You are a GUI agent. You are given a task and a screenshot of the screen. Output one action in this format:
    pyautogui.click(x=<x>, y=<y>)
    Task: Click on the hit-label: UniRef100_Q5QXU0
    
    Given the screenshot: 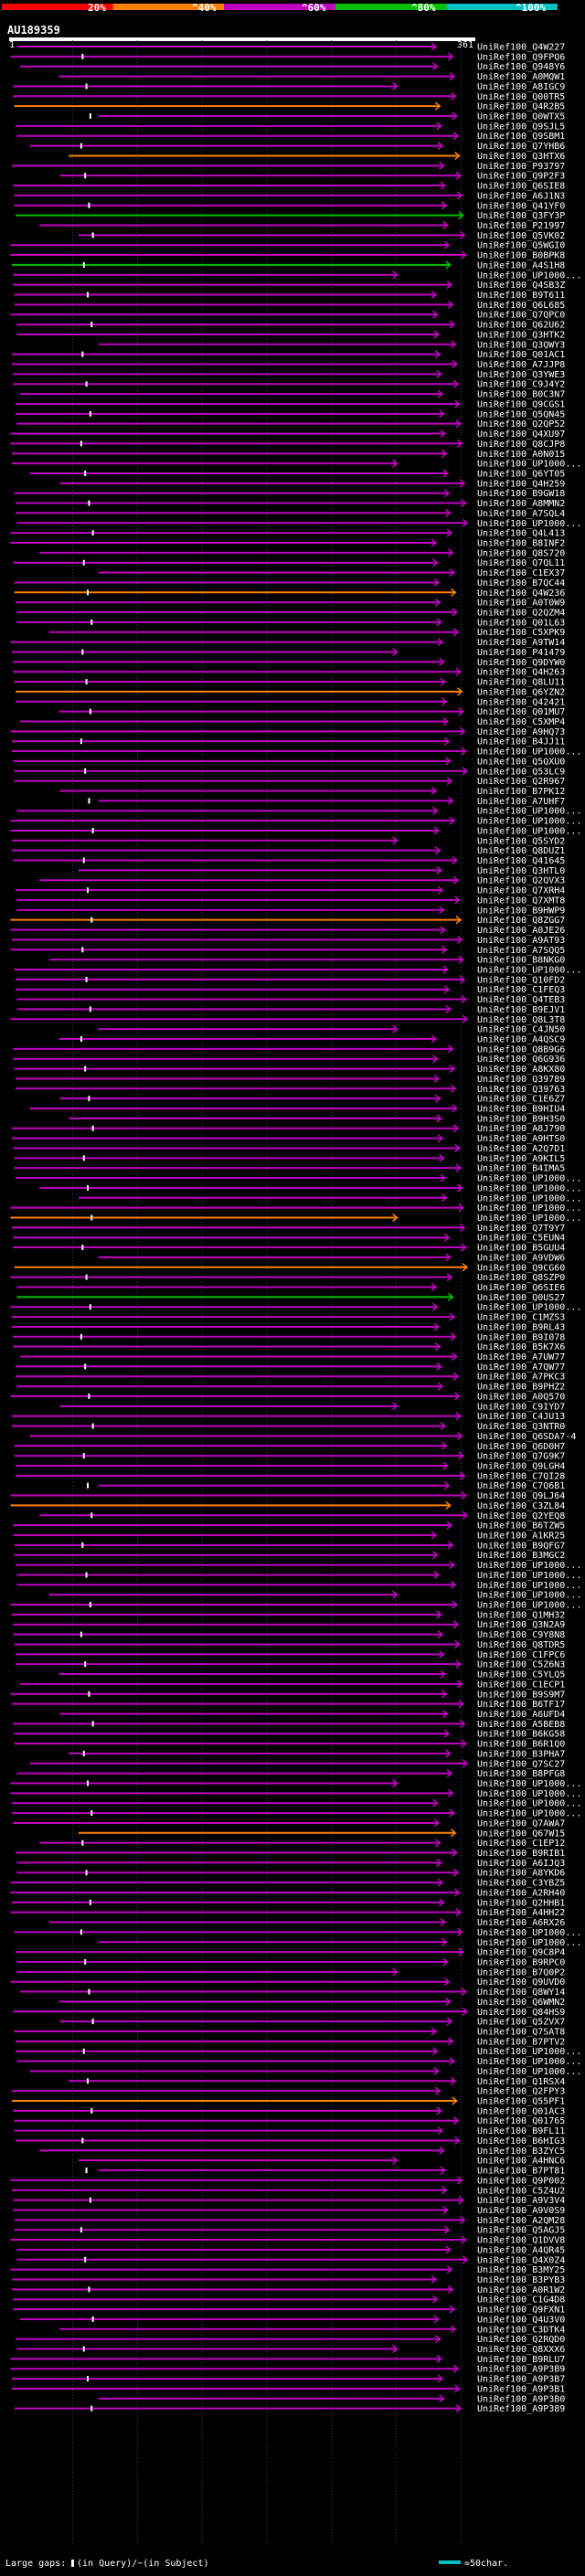 What is the action you would take?
    pyautogui.click(x=521, y=762)
    